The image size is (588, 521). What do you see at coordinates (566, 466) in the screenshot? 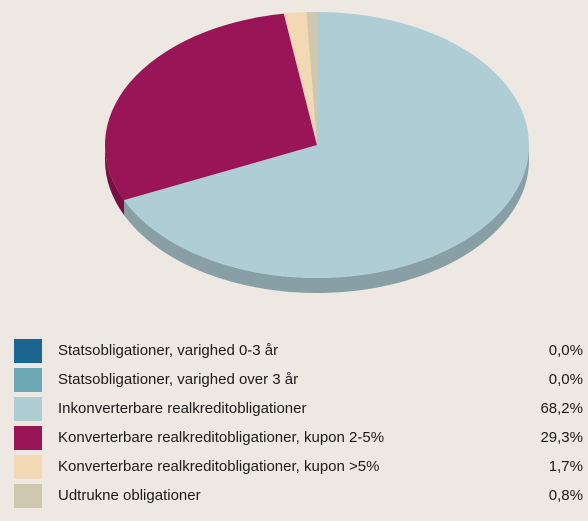
I see `value-label: 1,7%` at bounding box center [566, 466].